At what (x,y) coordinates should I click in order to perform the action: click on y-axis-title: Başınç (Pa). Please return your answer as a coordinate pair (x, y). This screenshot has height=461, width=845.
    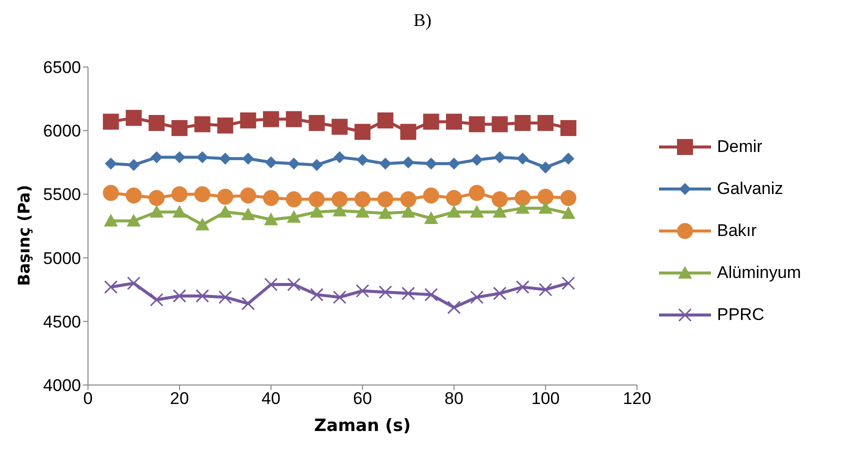
    Looking at the image, I should click on (24, 235).